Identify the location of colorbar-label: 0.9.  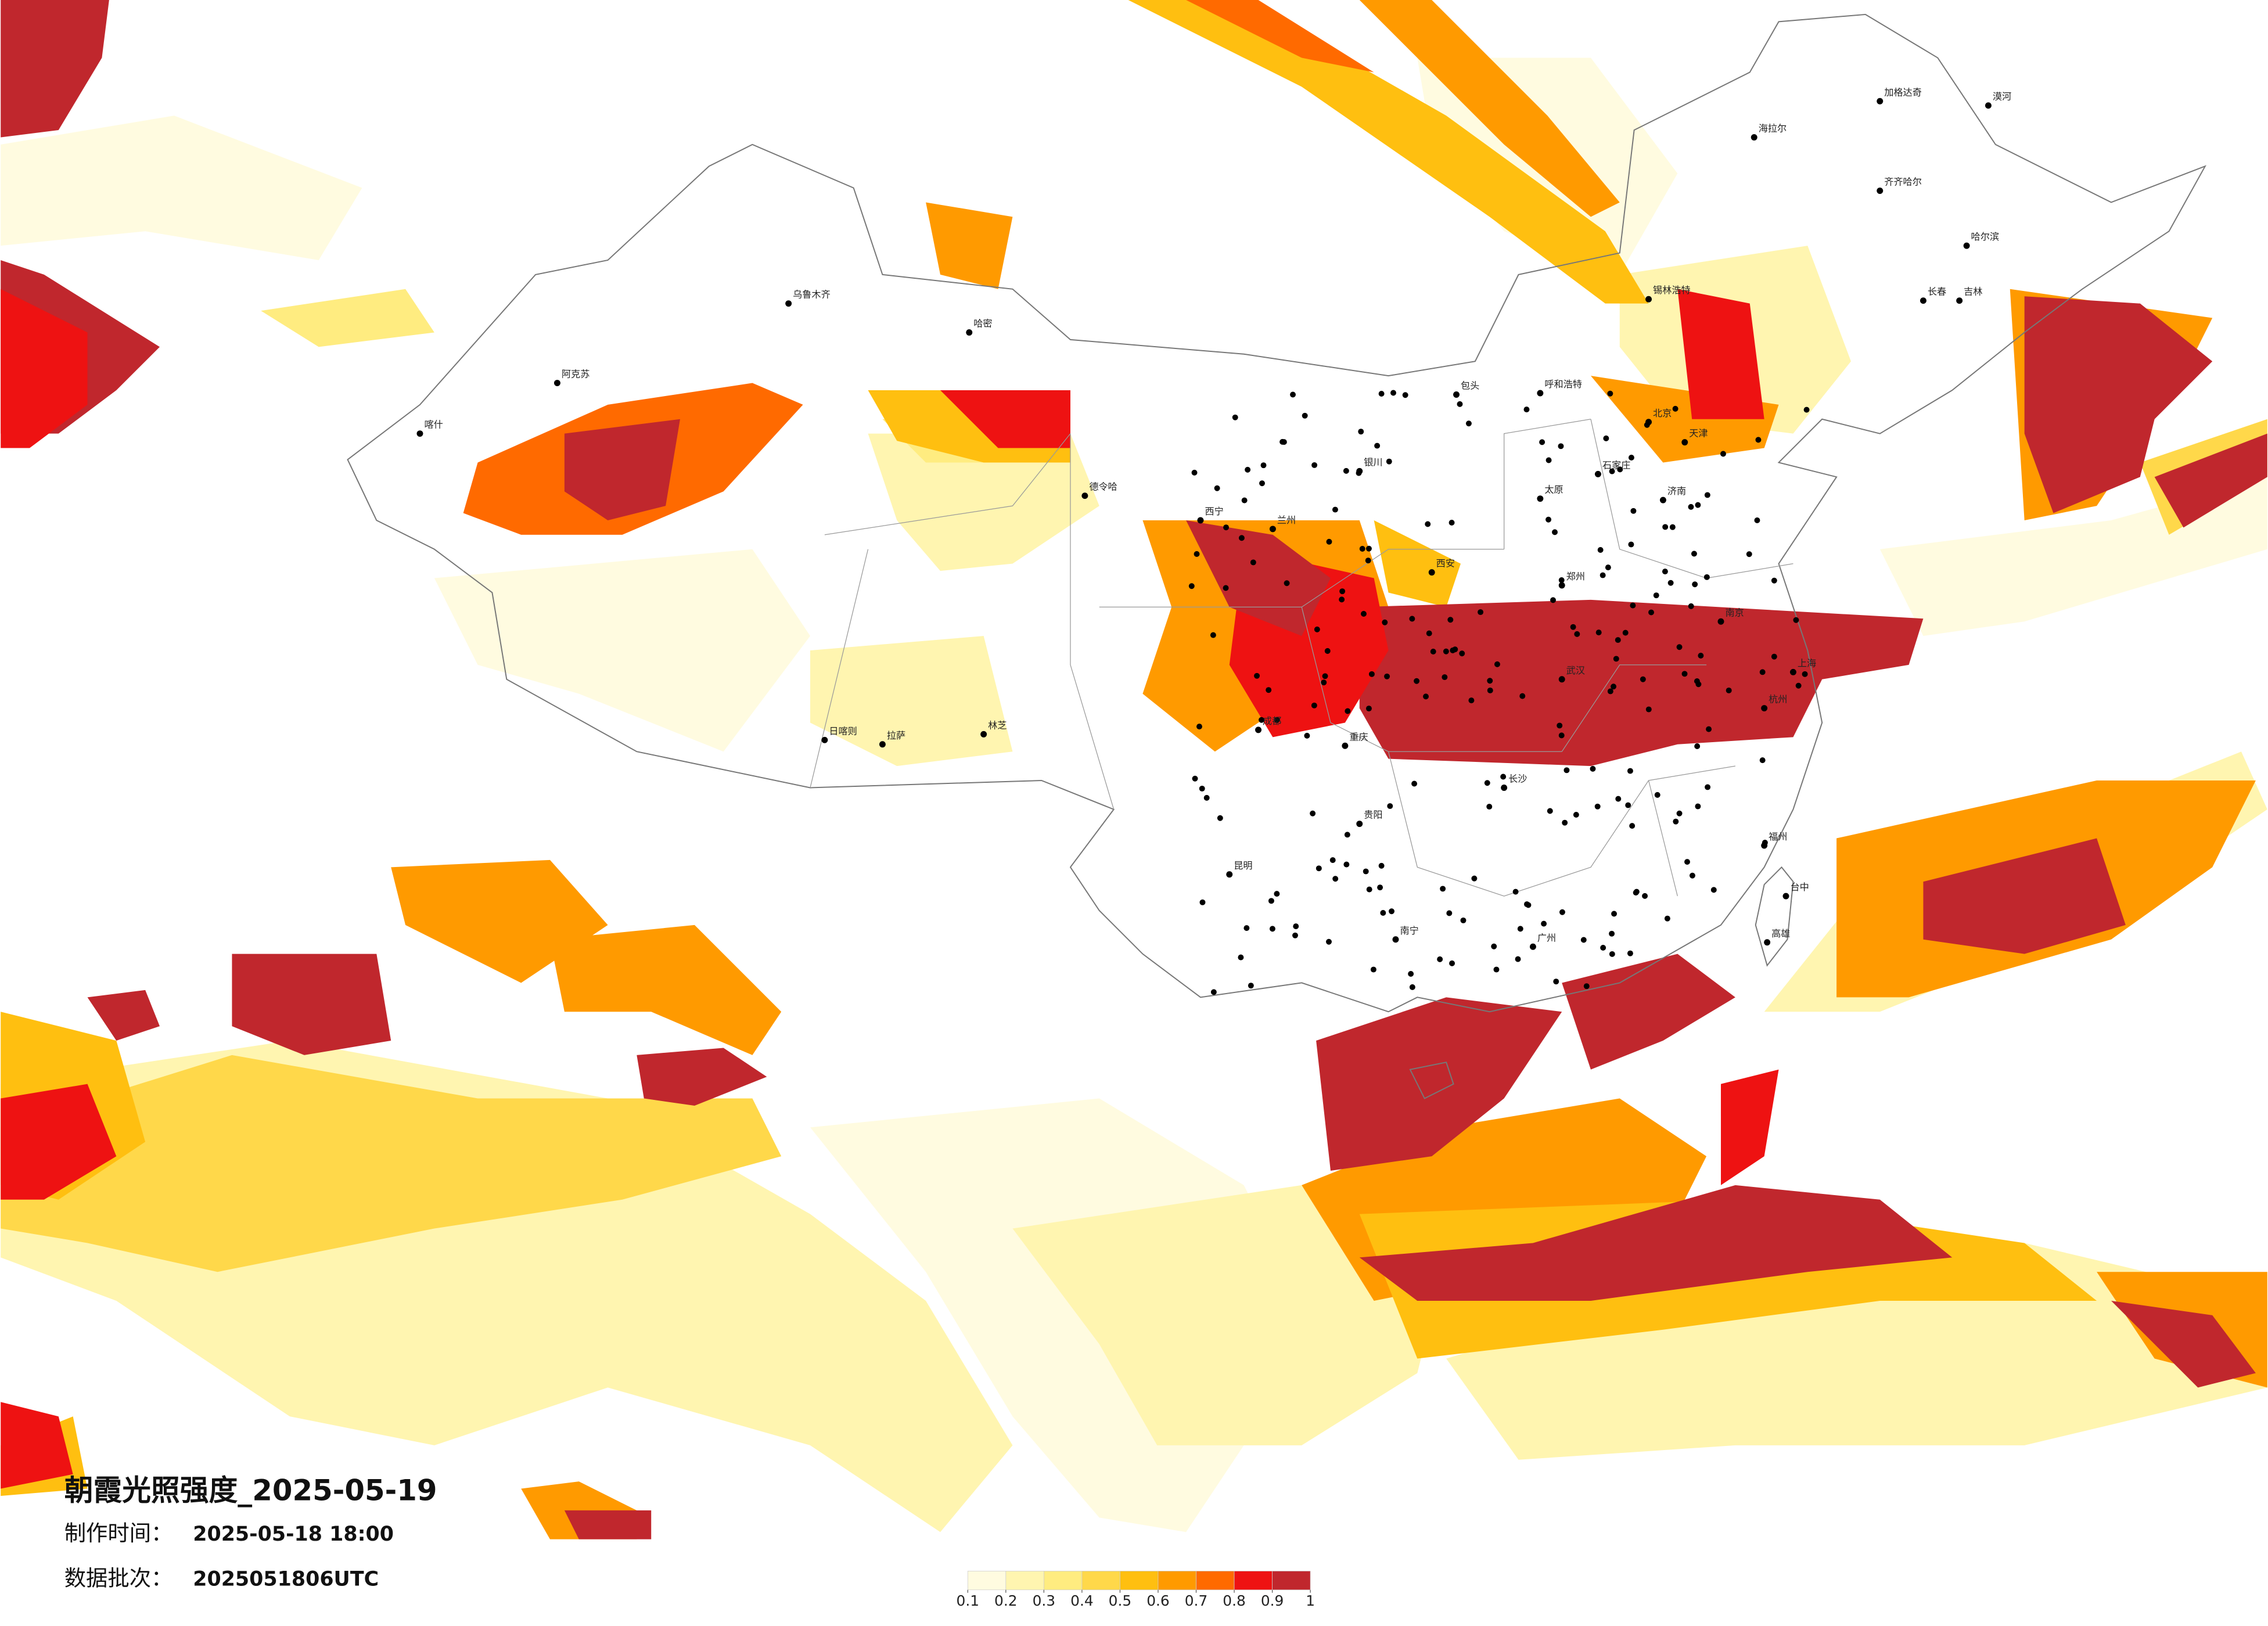
(1272, 1600).